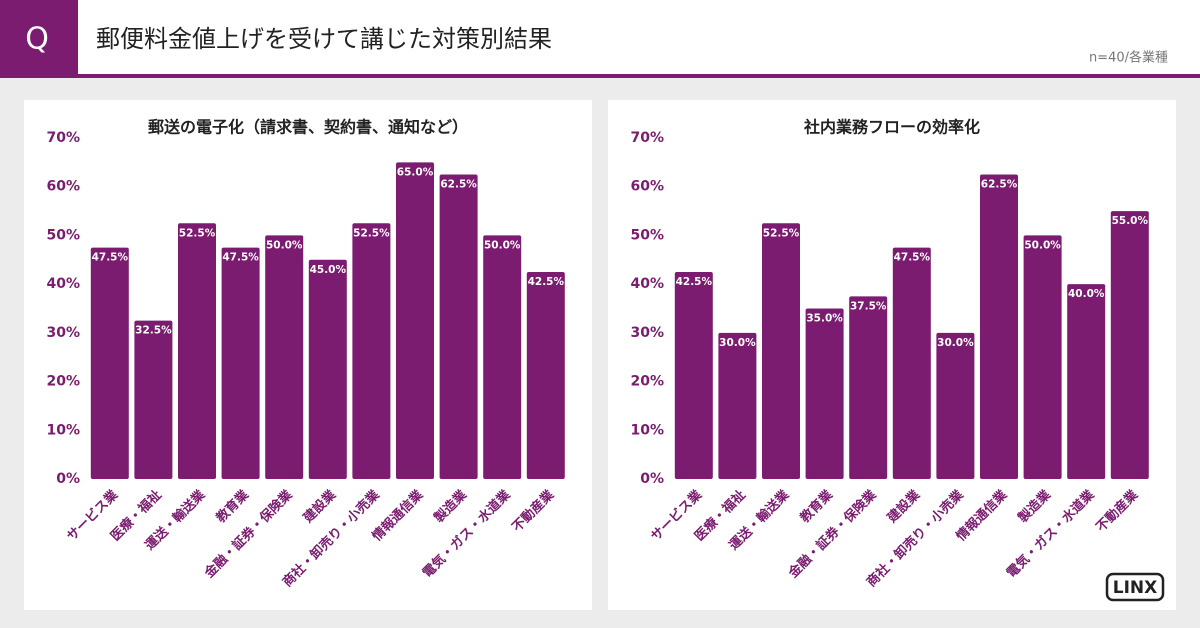  I want to click on header-rule, so click(600, 76).